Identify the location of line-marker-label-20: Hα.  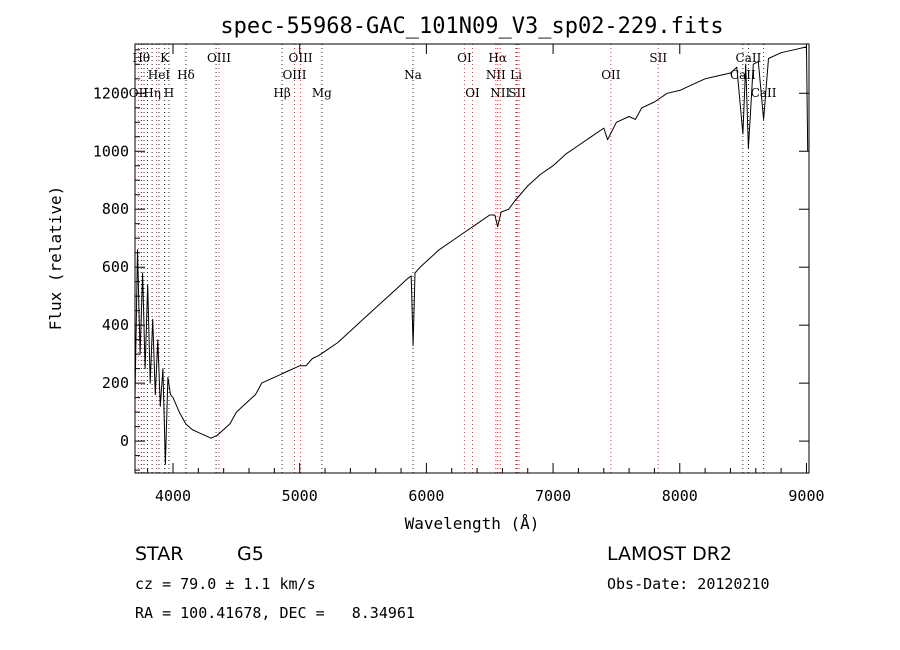
(497, 58).